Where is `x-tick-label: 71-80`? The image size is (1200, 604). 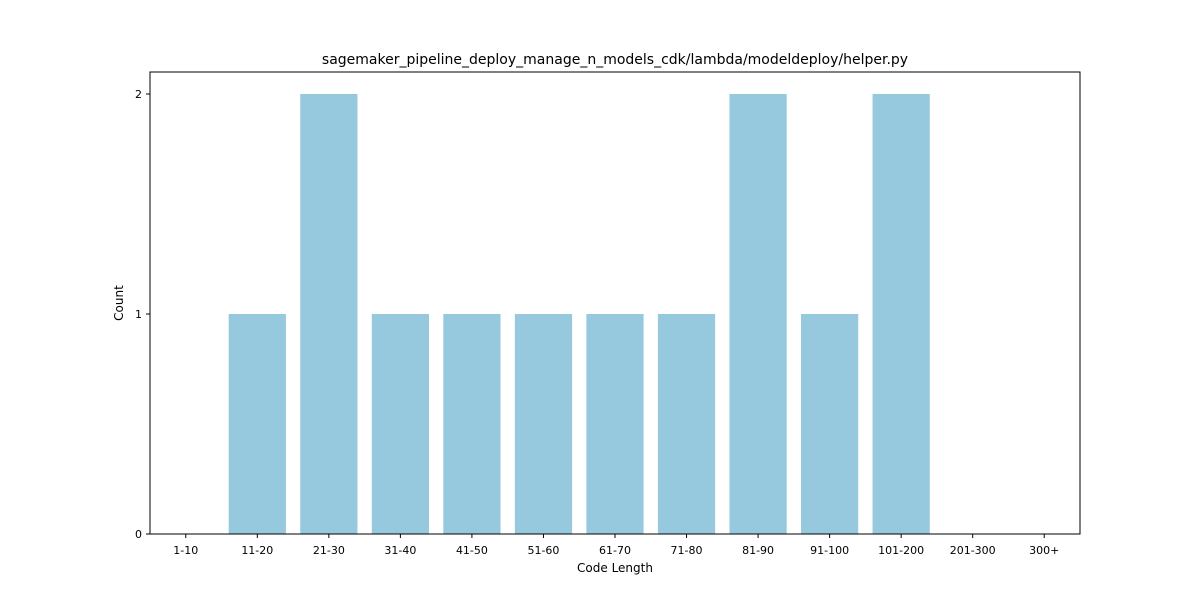
x-tick-label: 71-80 is located at coordinates (687, 550).